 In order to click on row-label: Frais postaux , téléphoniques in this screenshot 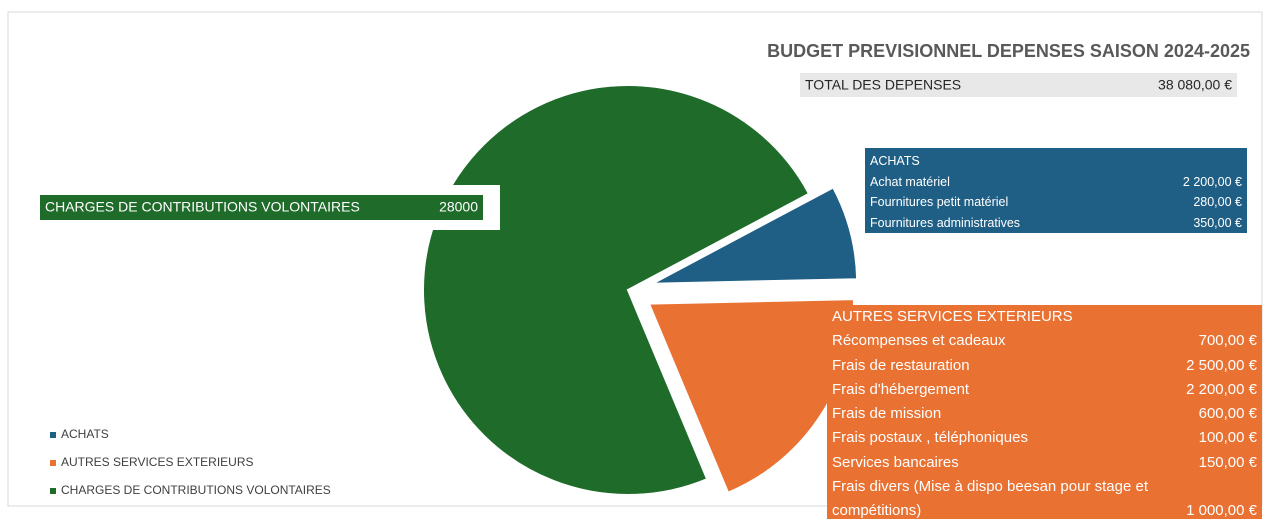, I will do `click(930, 438)`.